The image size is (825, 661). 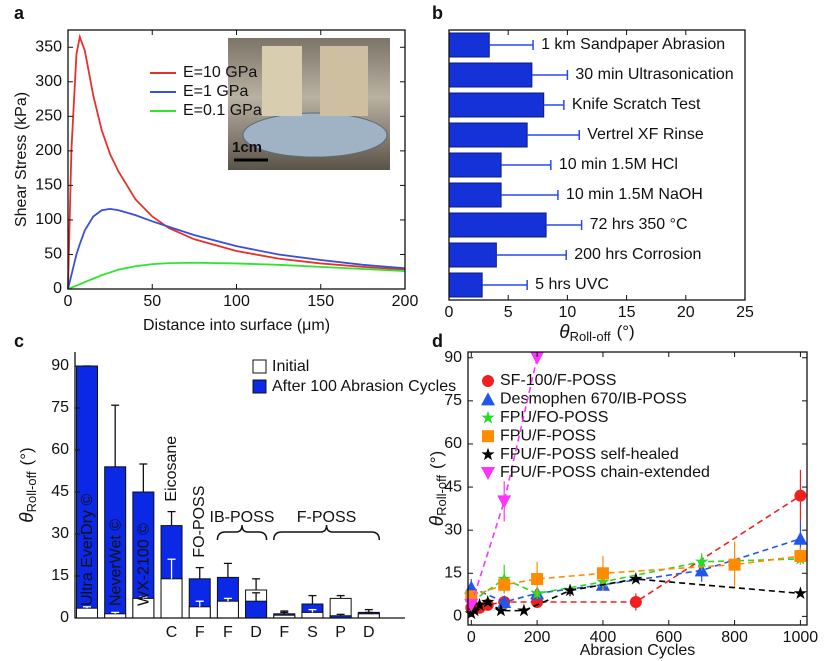 What do you see at coordinates (633, 44) in the screenshot?
I see `bar-label: 1 km Sandpaper Abrasion` at bounding box center [633, 44].